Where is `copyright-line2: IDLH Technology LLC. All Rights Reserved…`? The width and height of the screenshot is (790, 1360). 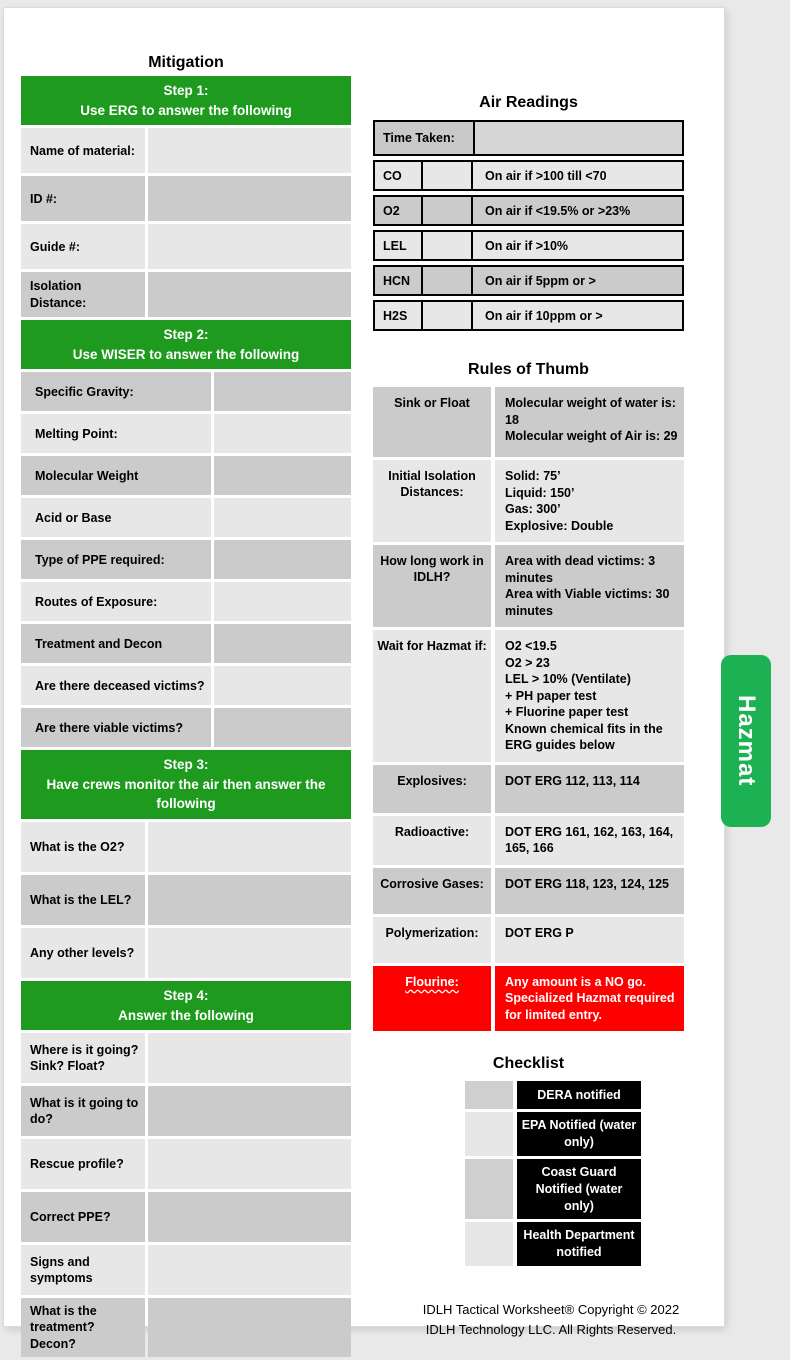
copyright-line2: IDLH Technology LLC. All Rights Reserved… is located at coordinates (551, 1330).